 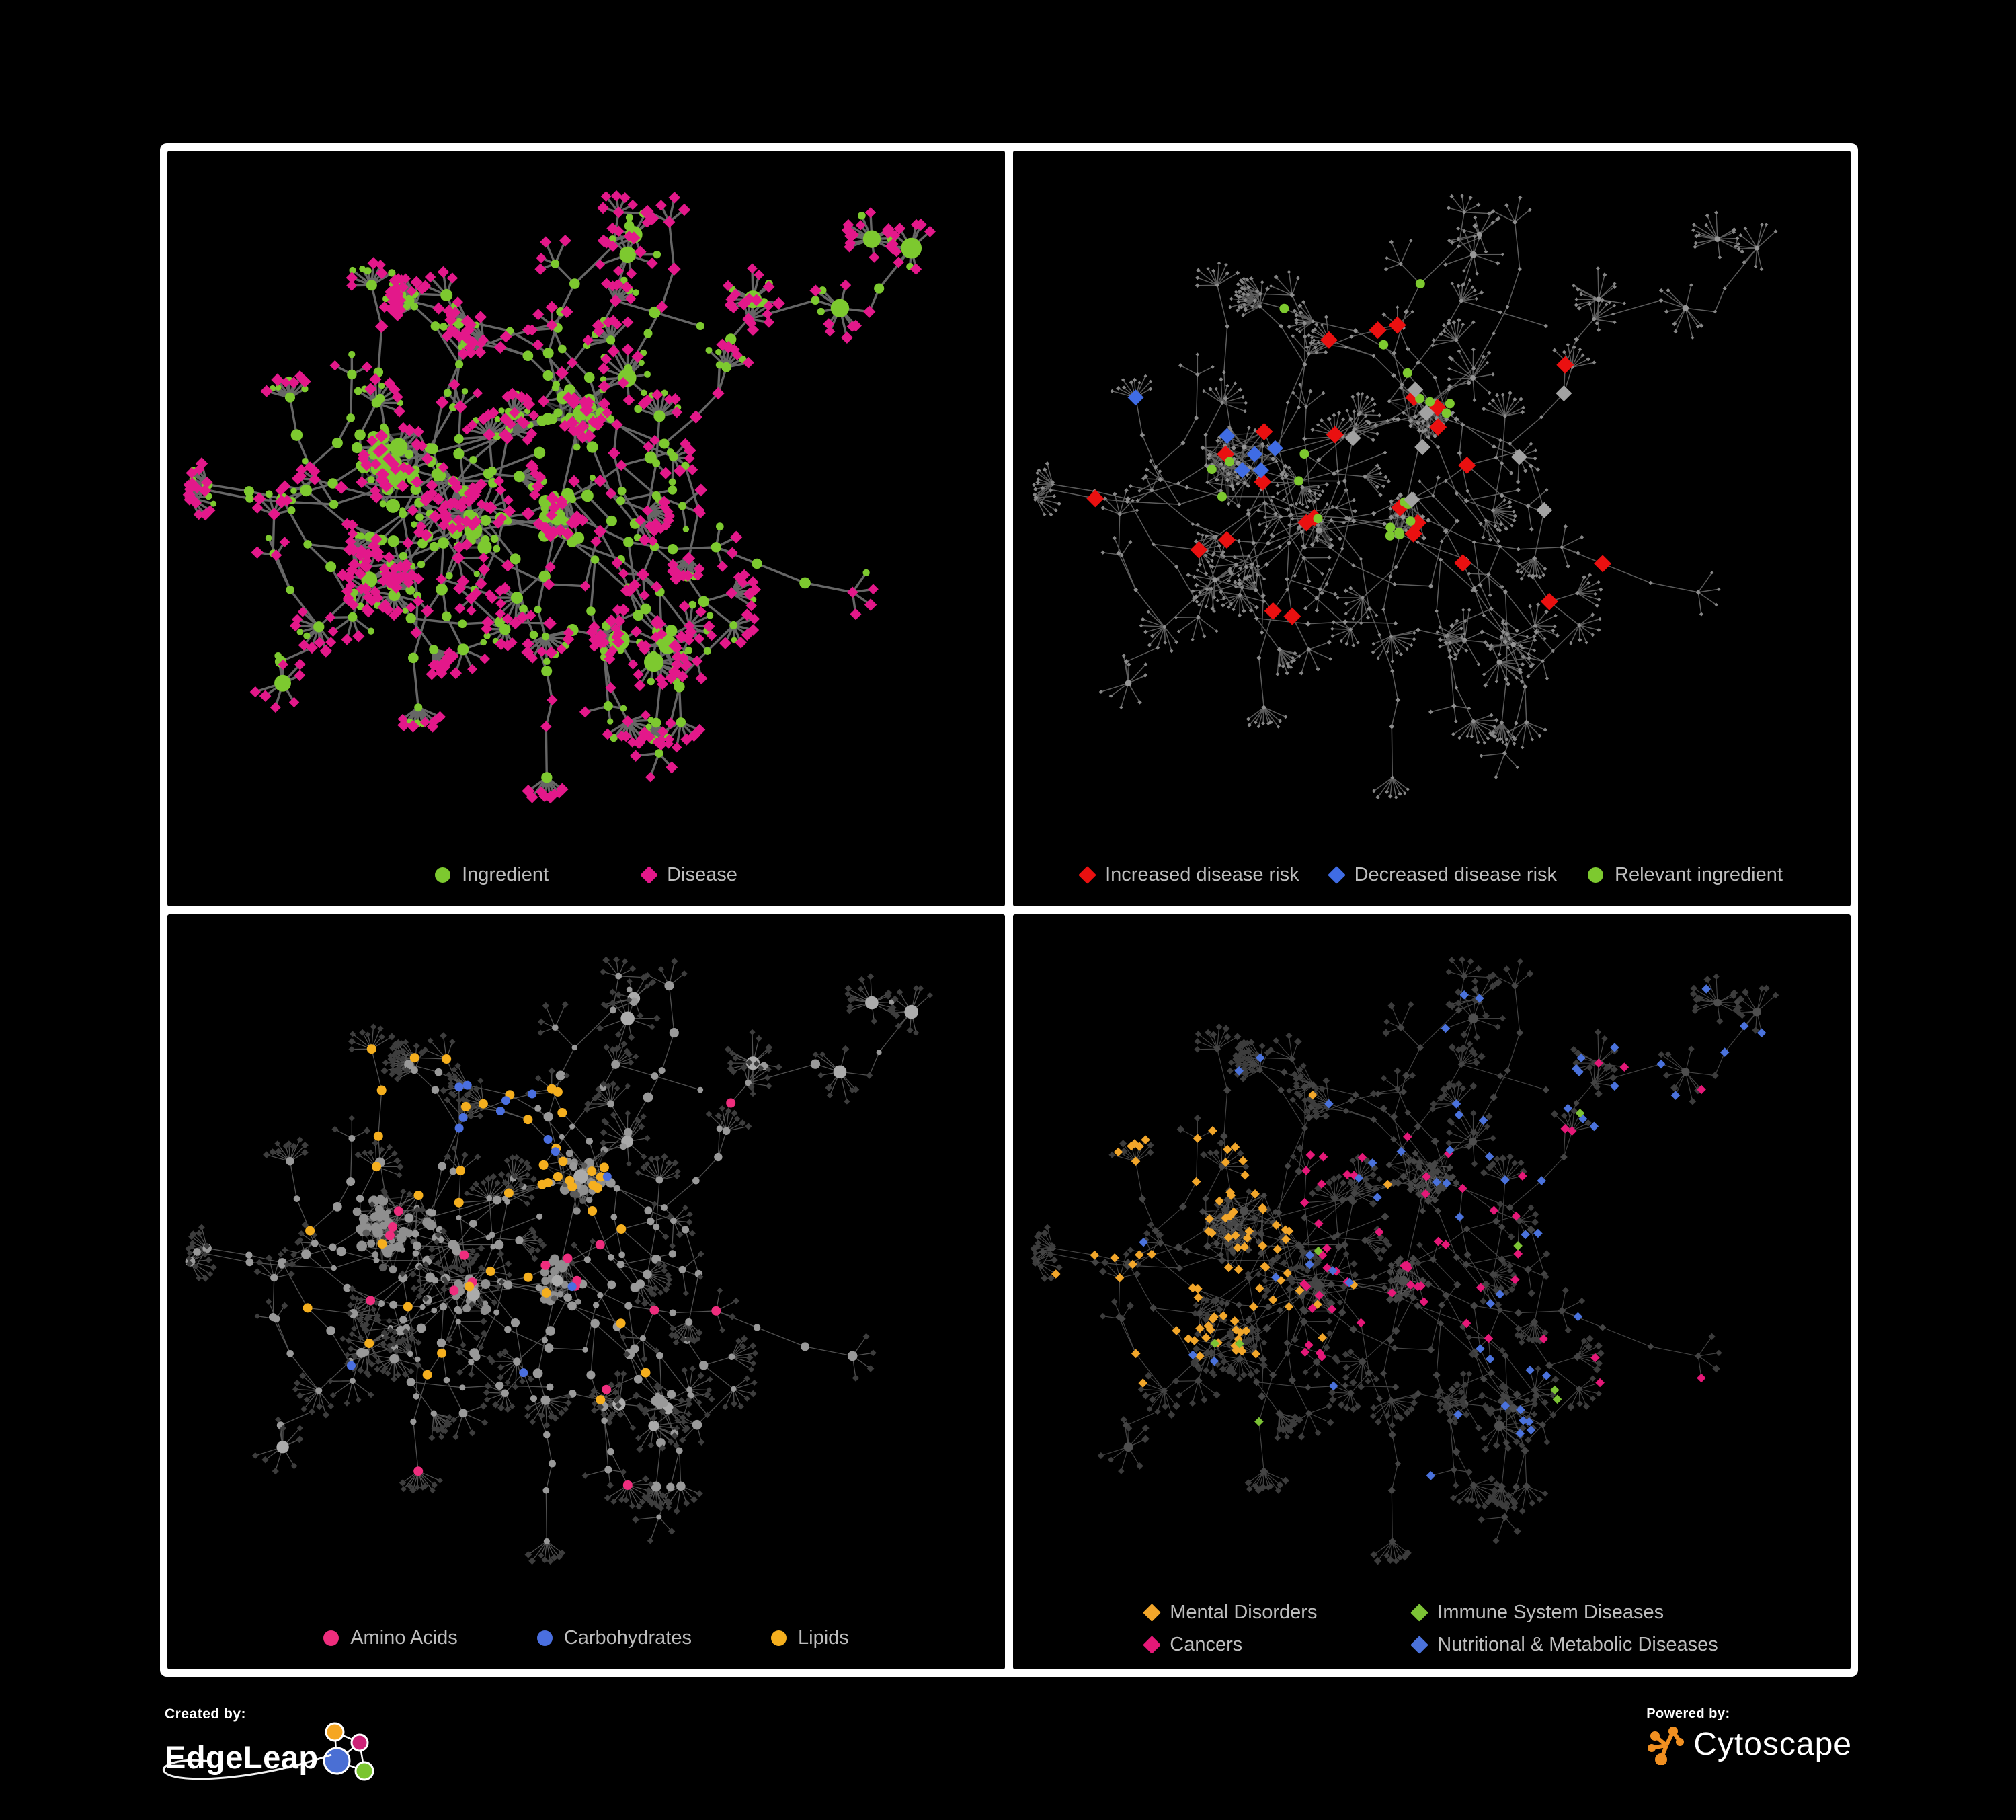 What do you see at coordinates (206, 1714) in the screenshot?
I see `created-by-label: Created by:` at bounding box center [206, 1714].